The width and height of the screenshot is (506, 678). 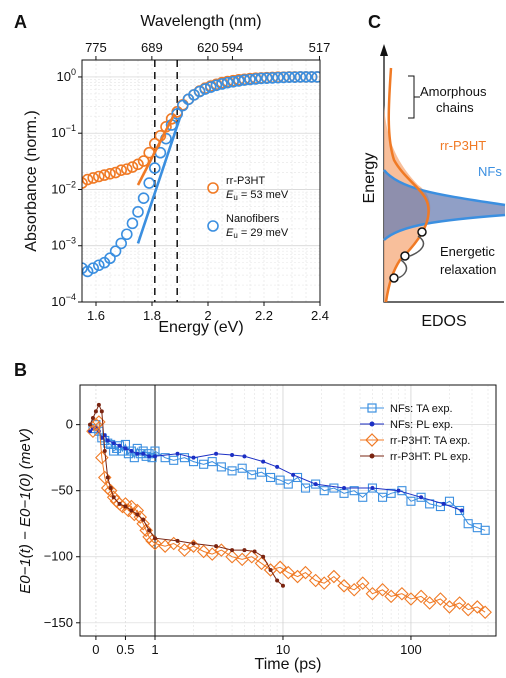 What do you see at coordinates (20, 22) in the screenshot?
I see `panel-label-a: A` at bounding box center [20, 22].